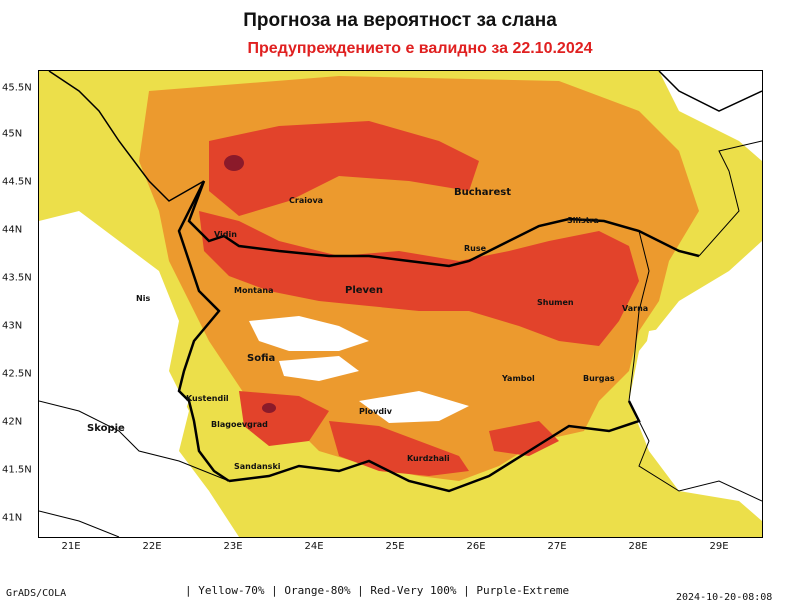  What do you see at coordinates (17, 88) in the screenshot?
I see `lat-tick: 45.5N` at bounding box center [17, 88].